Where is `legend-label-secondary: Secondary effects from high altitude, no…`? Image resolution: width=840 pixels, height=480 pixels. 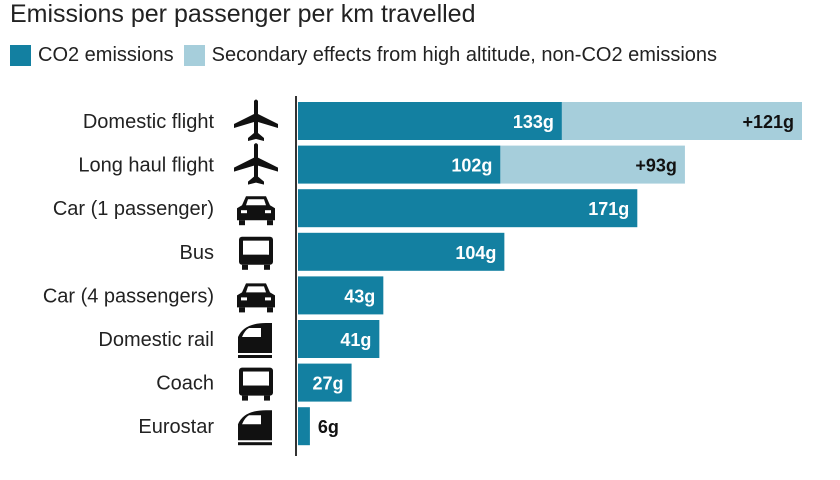 legend-label-secondary: Secondary effects from high altitude, no… is located at coordinates (464, 55).